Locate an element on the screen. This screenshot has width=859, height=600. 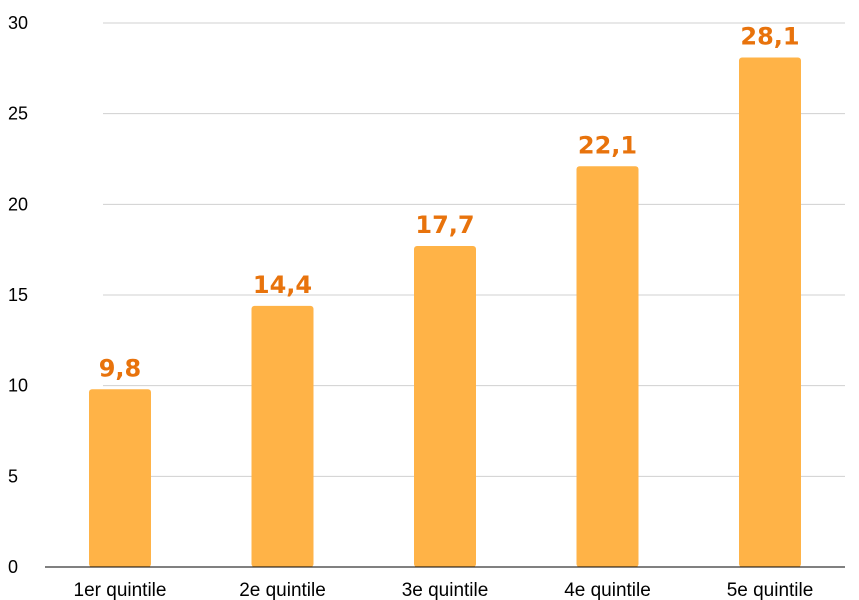
y-tick-label: 5 is located at coordinates (13, 476).